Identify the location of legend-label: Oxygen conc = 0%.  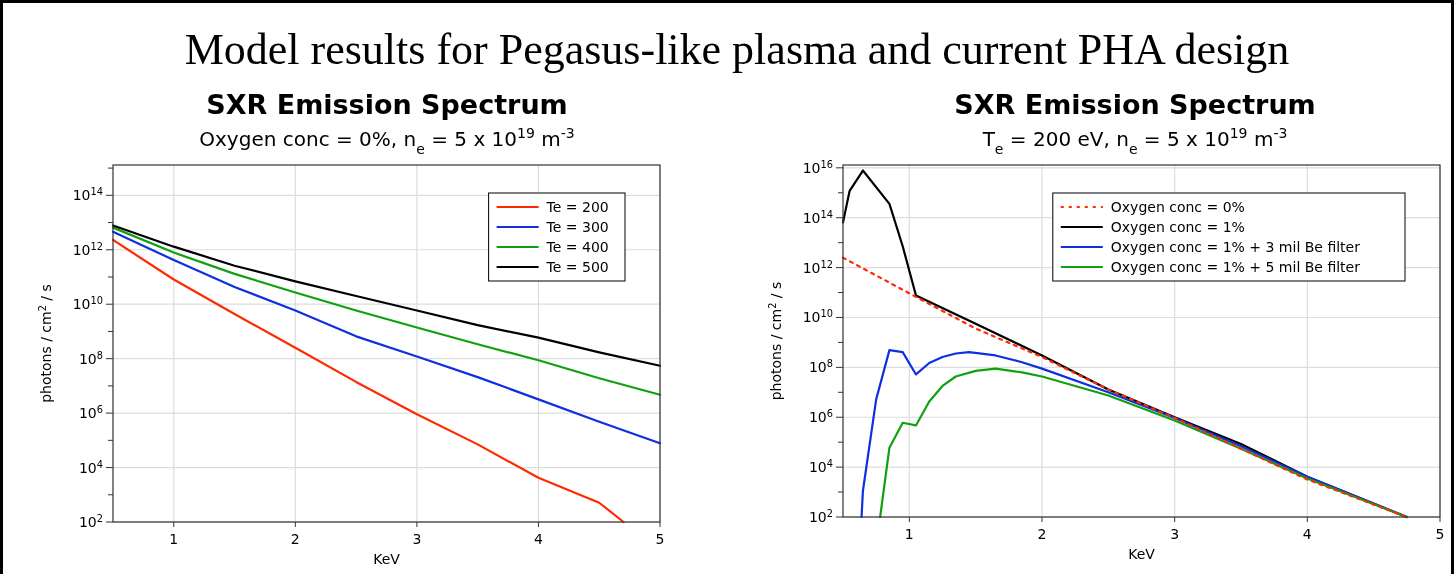
(1177, 207).